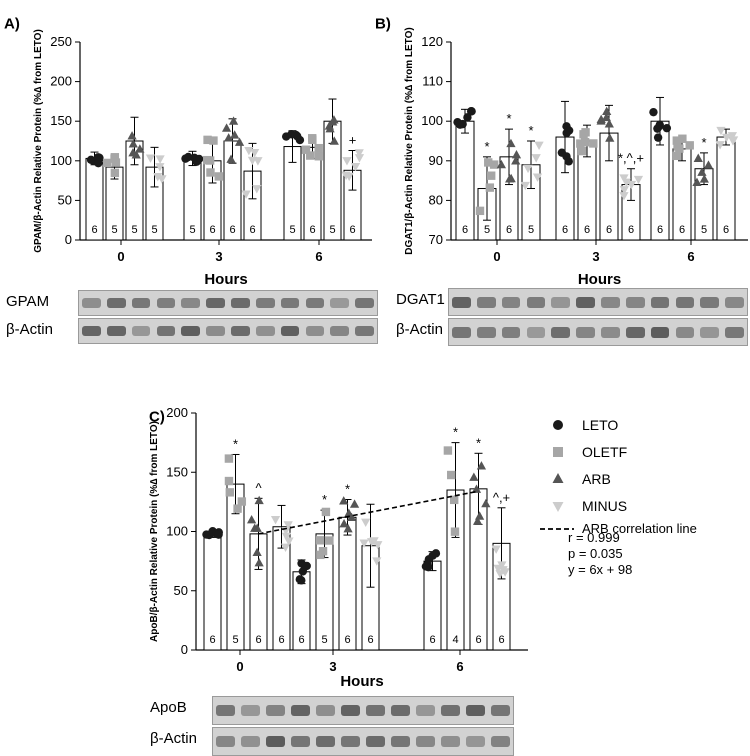  What do you see at coordinates (184, 649) in the screenshot?
I see `y-tick-label: 0` at bounding box center [184, 649].